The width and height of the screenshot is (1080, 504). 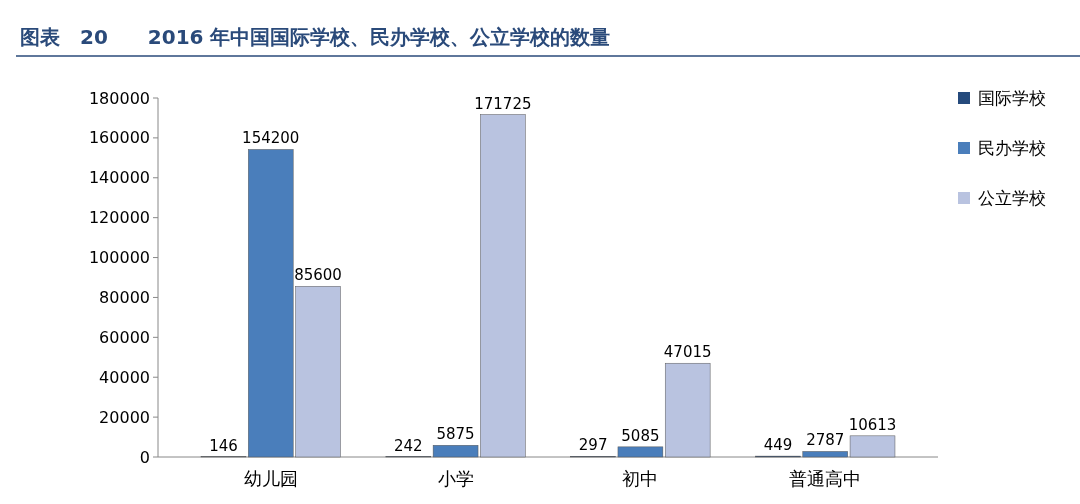 What do you see at coordinates (223, 445) in the screenshot?
I see `data-label: 146` at bounding box center [223, 445].